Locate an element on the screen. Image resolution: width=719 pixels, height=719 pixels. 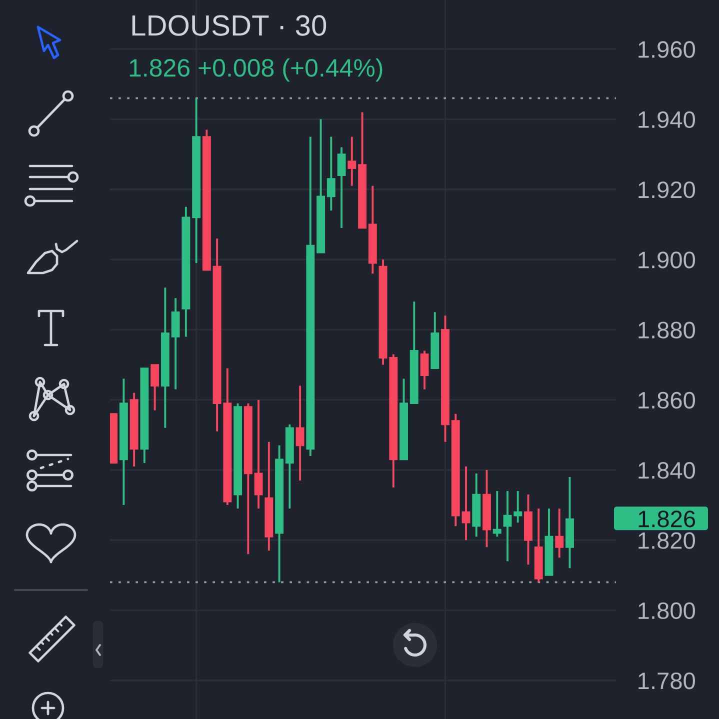
y-tick-label: 1.920 is located at coordinates (666, 189).